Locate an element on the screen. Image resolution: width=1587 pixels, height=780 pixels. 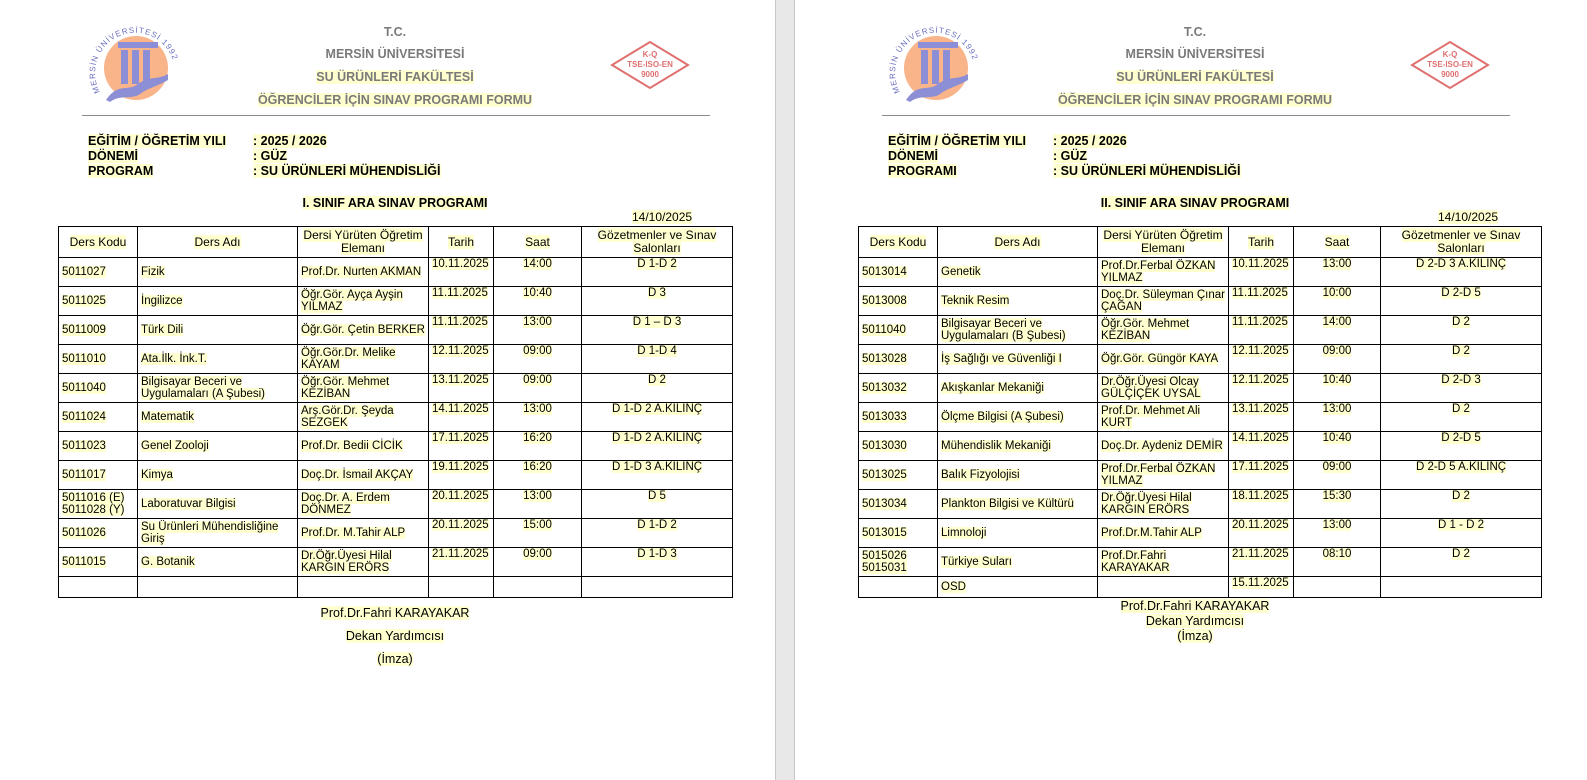
cell-time: 16:20 is located at coordinates (537, 475).